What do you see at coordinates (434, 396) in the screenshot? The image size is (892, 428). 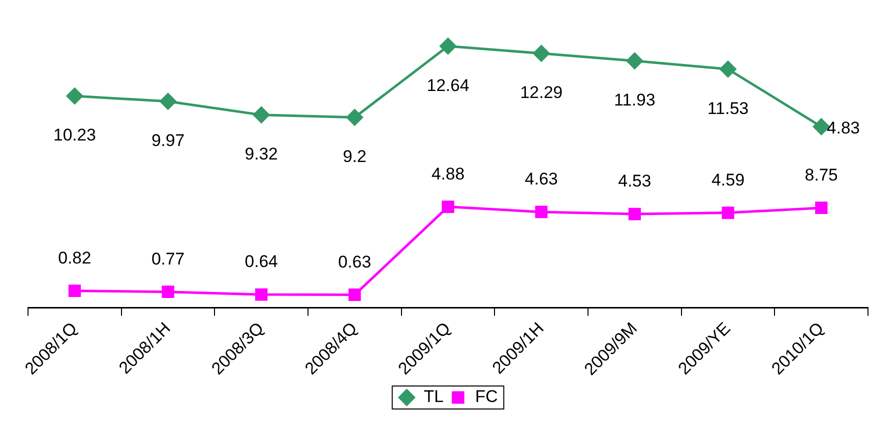 I see `legend-label: TL` at bounding box center [434, 396].